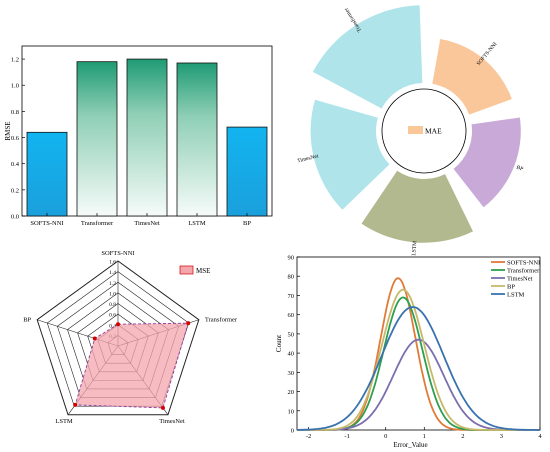 This screenshot has height=452, width=550. What do you see at coordinates (279, 343) in the screenshot?
I see `y-axis-label: Count` at bounding box center [279, 343].